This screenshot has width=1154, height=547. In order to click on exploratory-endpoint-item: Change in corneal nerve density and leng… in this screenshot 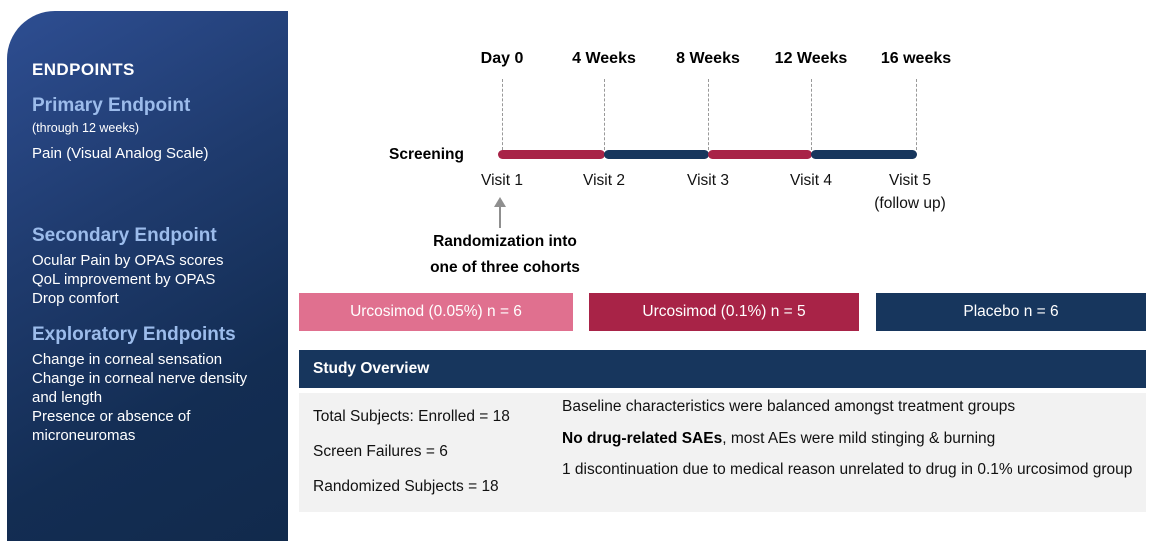, I will do `click(140, 388)`.